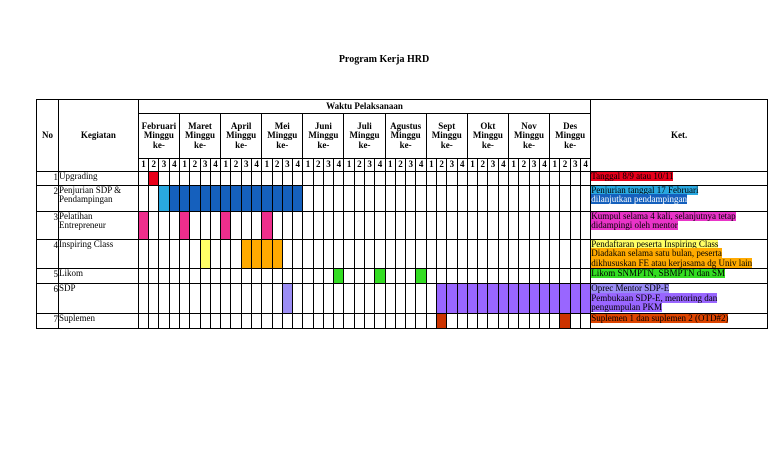 This screenshot has width=768, height=466. What do you see at coordinates (630, 288) in the screenshot?
I see `remark-text: Oprec Mentor SDP-E` at bounding box center [630, 288].